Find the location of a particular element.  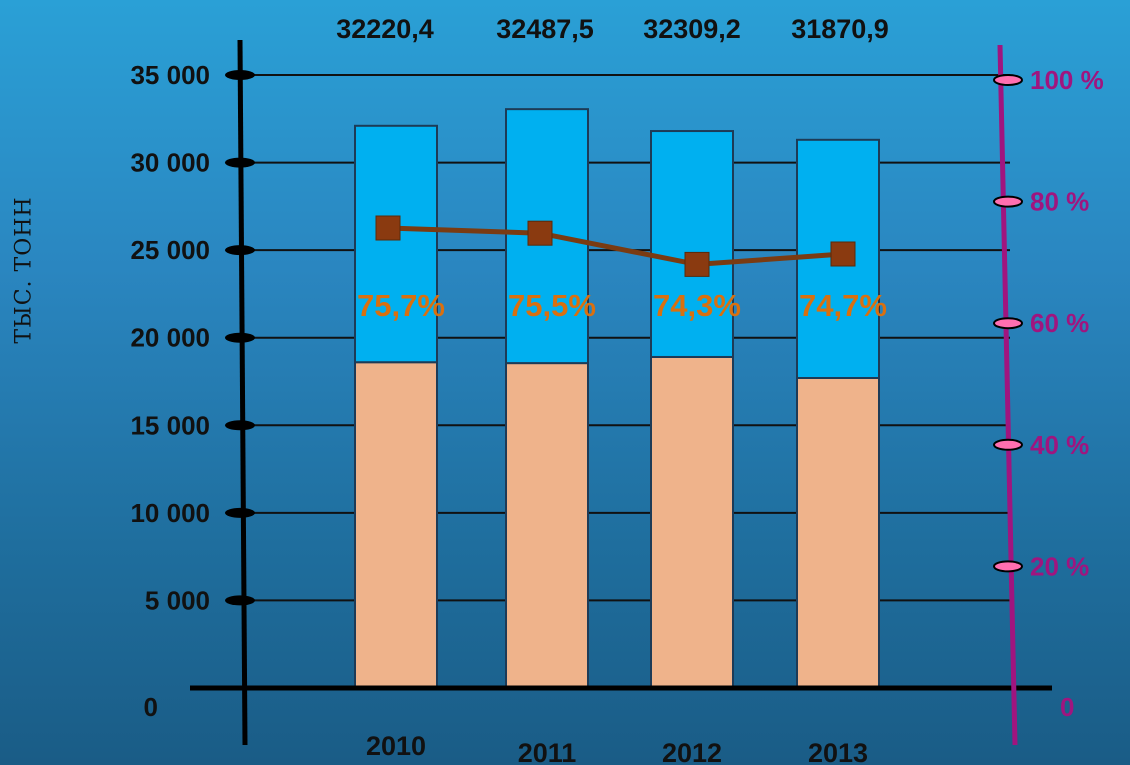

y2-tick-label: 0 is located at coordinates (1067, 707).